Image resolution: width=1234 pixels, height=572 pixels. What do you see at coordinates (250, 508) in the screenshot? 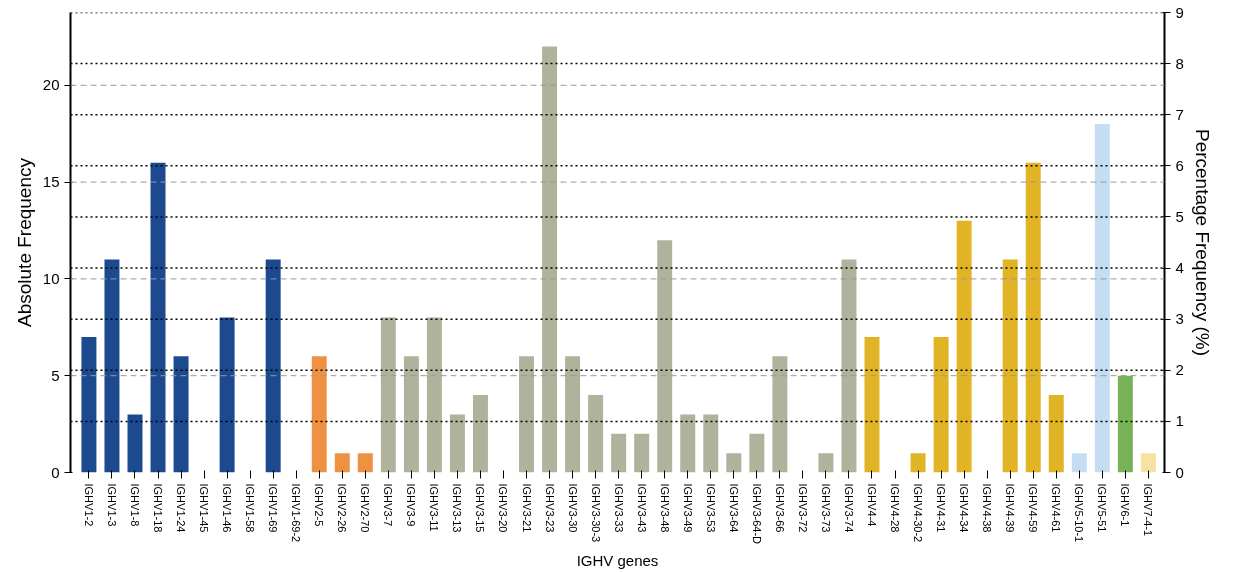
I see `x-tick-label: IGHV1-58` at bounding box center [250, 508].